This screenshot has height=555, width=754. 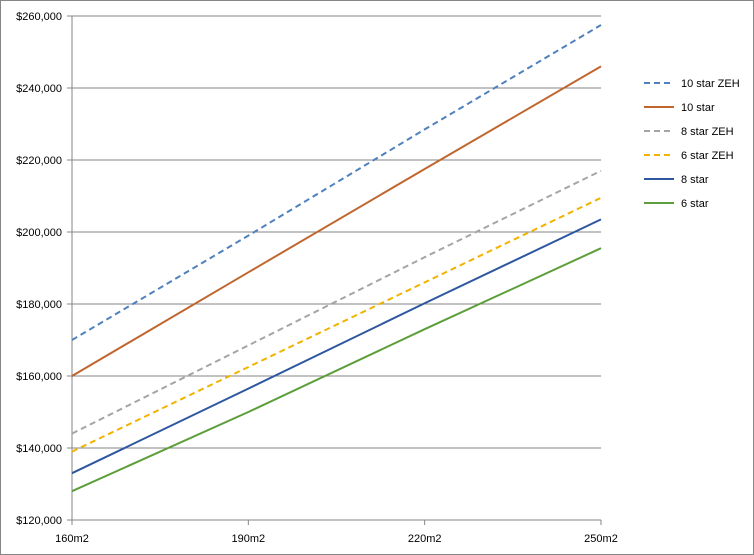 I want to click on y-tick-label: $180,000, so click(x=39, y=305).